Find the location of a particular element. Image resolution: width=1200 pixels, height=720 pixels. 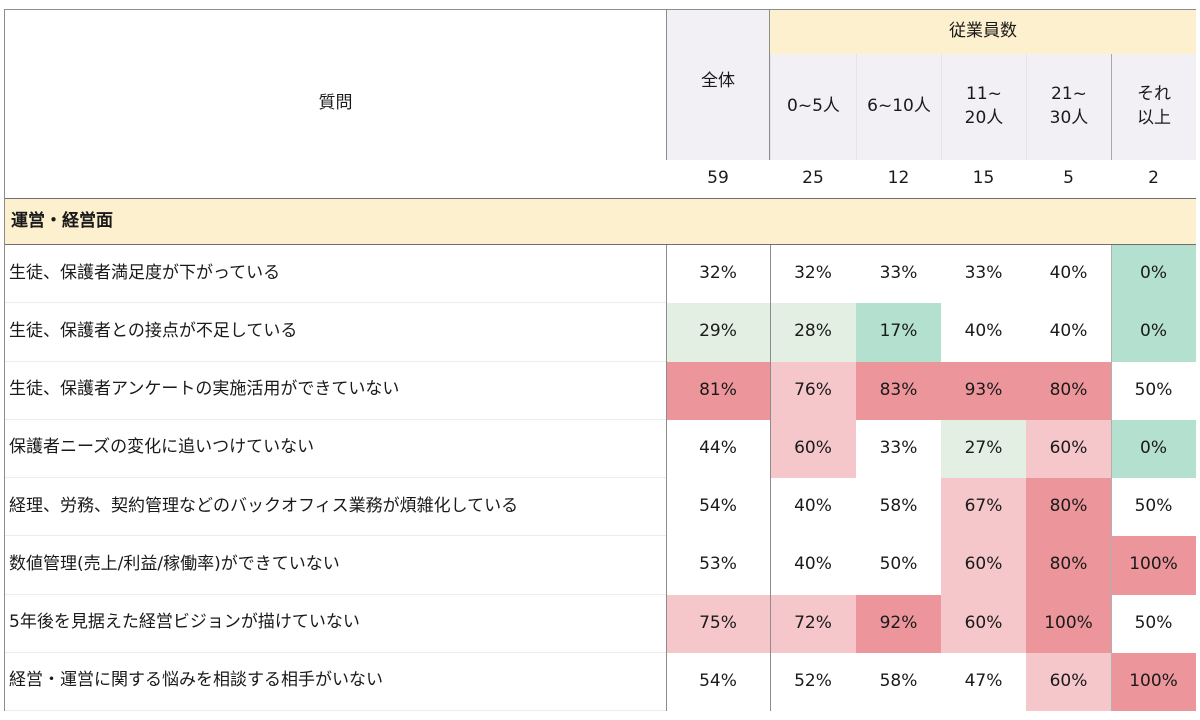

column-header-line1: 11~ is located at coordinates (984, 94).